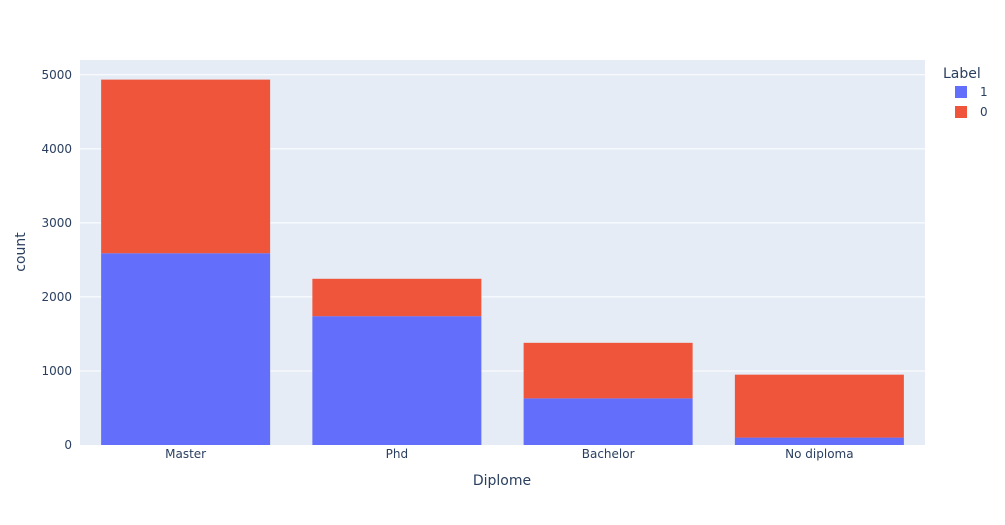 The image size is (1005, 525). I want to click on y-axis-ticks: 0 1000 2000 3000 4000 5000, so click(56, 260).